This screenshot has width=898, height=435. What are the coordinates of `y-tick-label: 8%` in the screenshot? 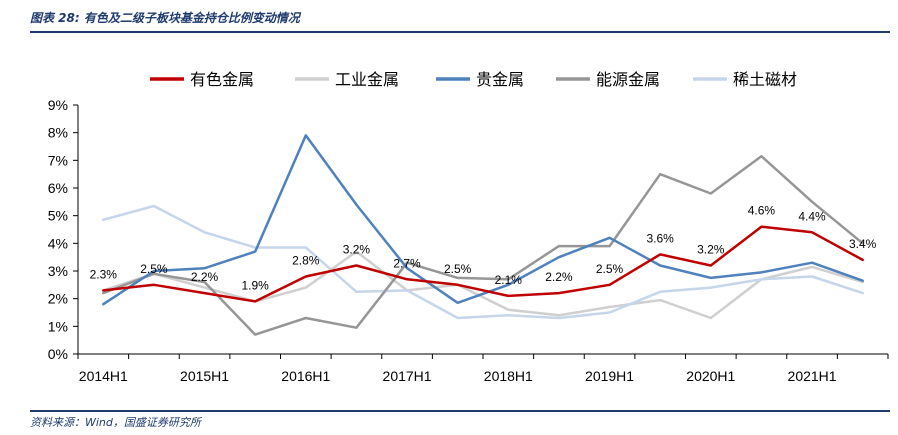 It's located at (58, 133).